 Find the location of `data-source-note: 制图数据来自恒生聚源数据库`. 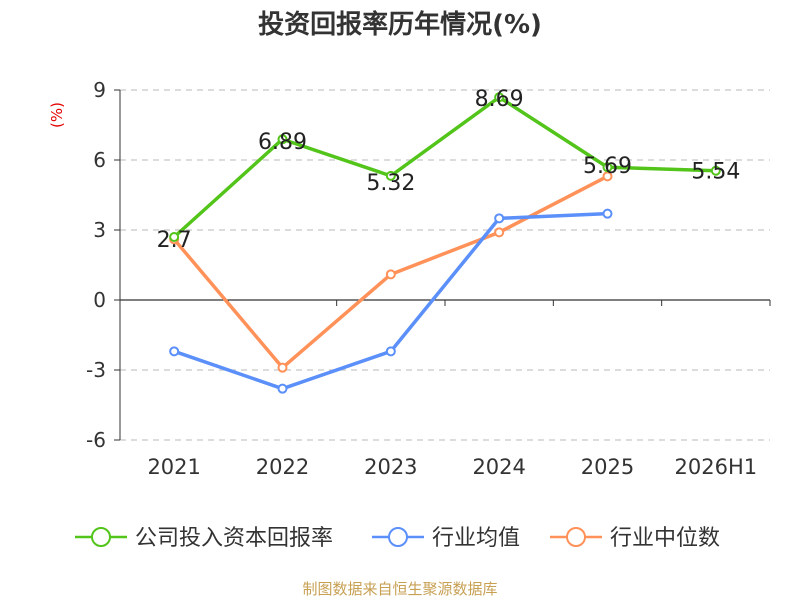

data-source-note: 制图数据来自恒生聚源数据库 is located at coordinates (400, 589).